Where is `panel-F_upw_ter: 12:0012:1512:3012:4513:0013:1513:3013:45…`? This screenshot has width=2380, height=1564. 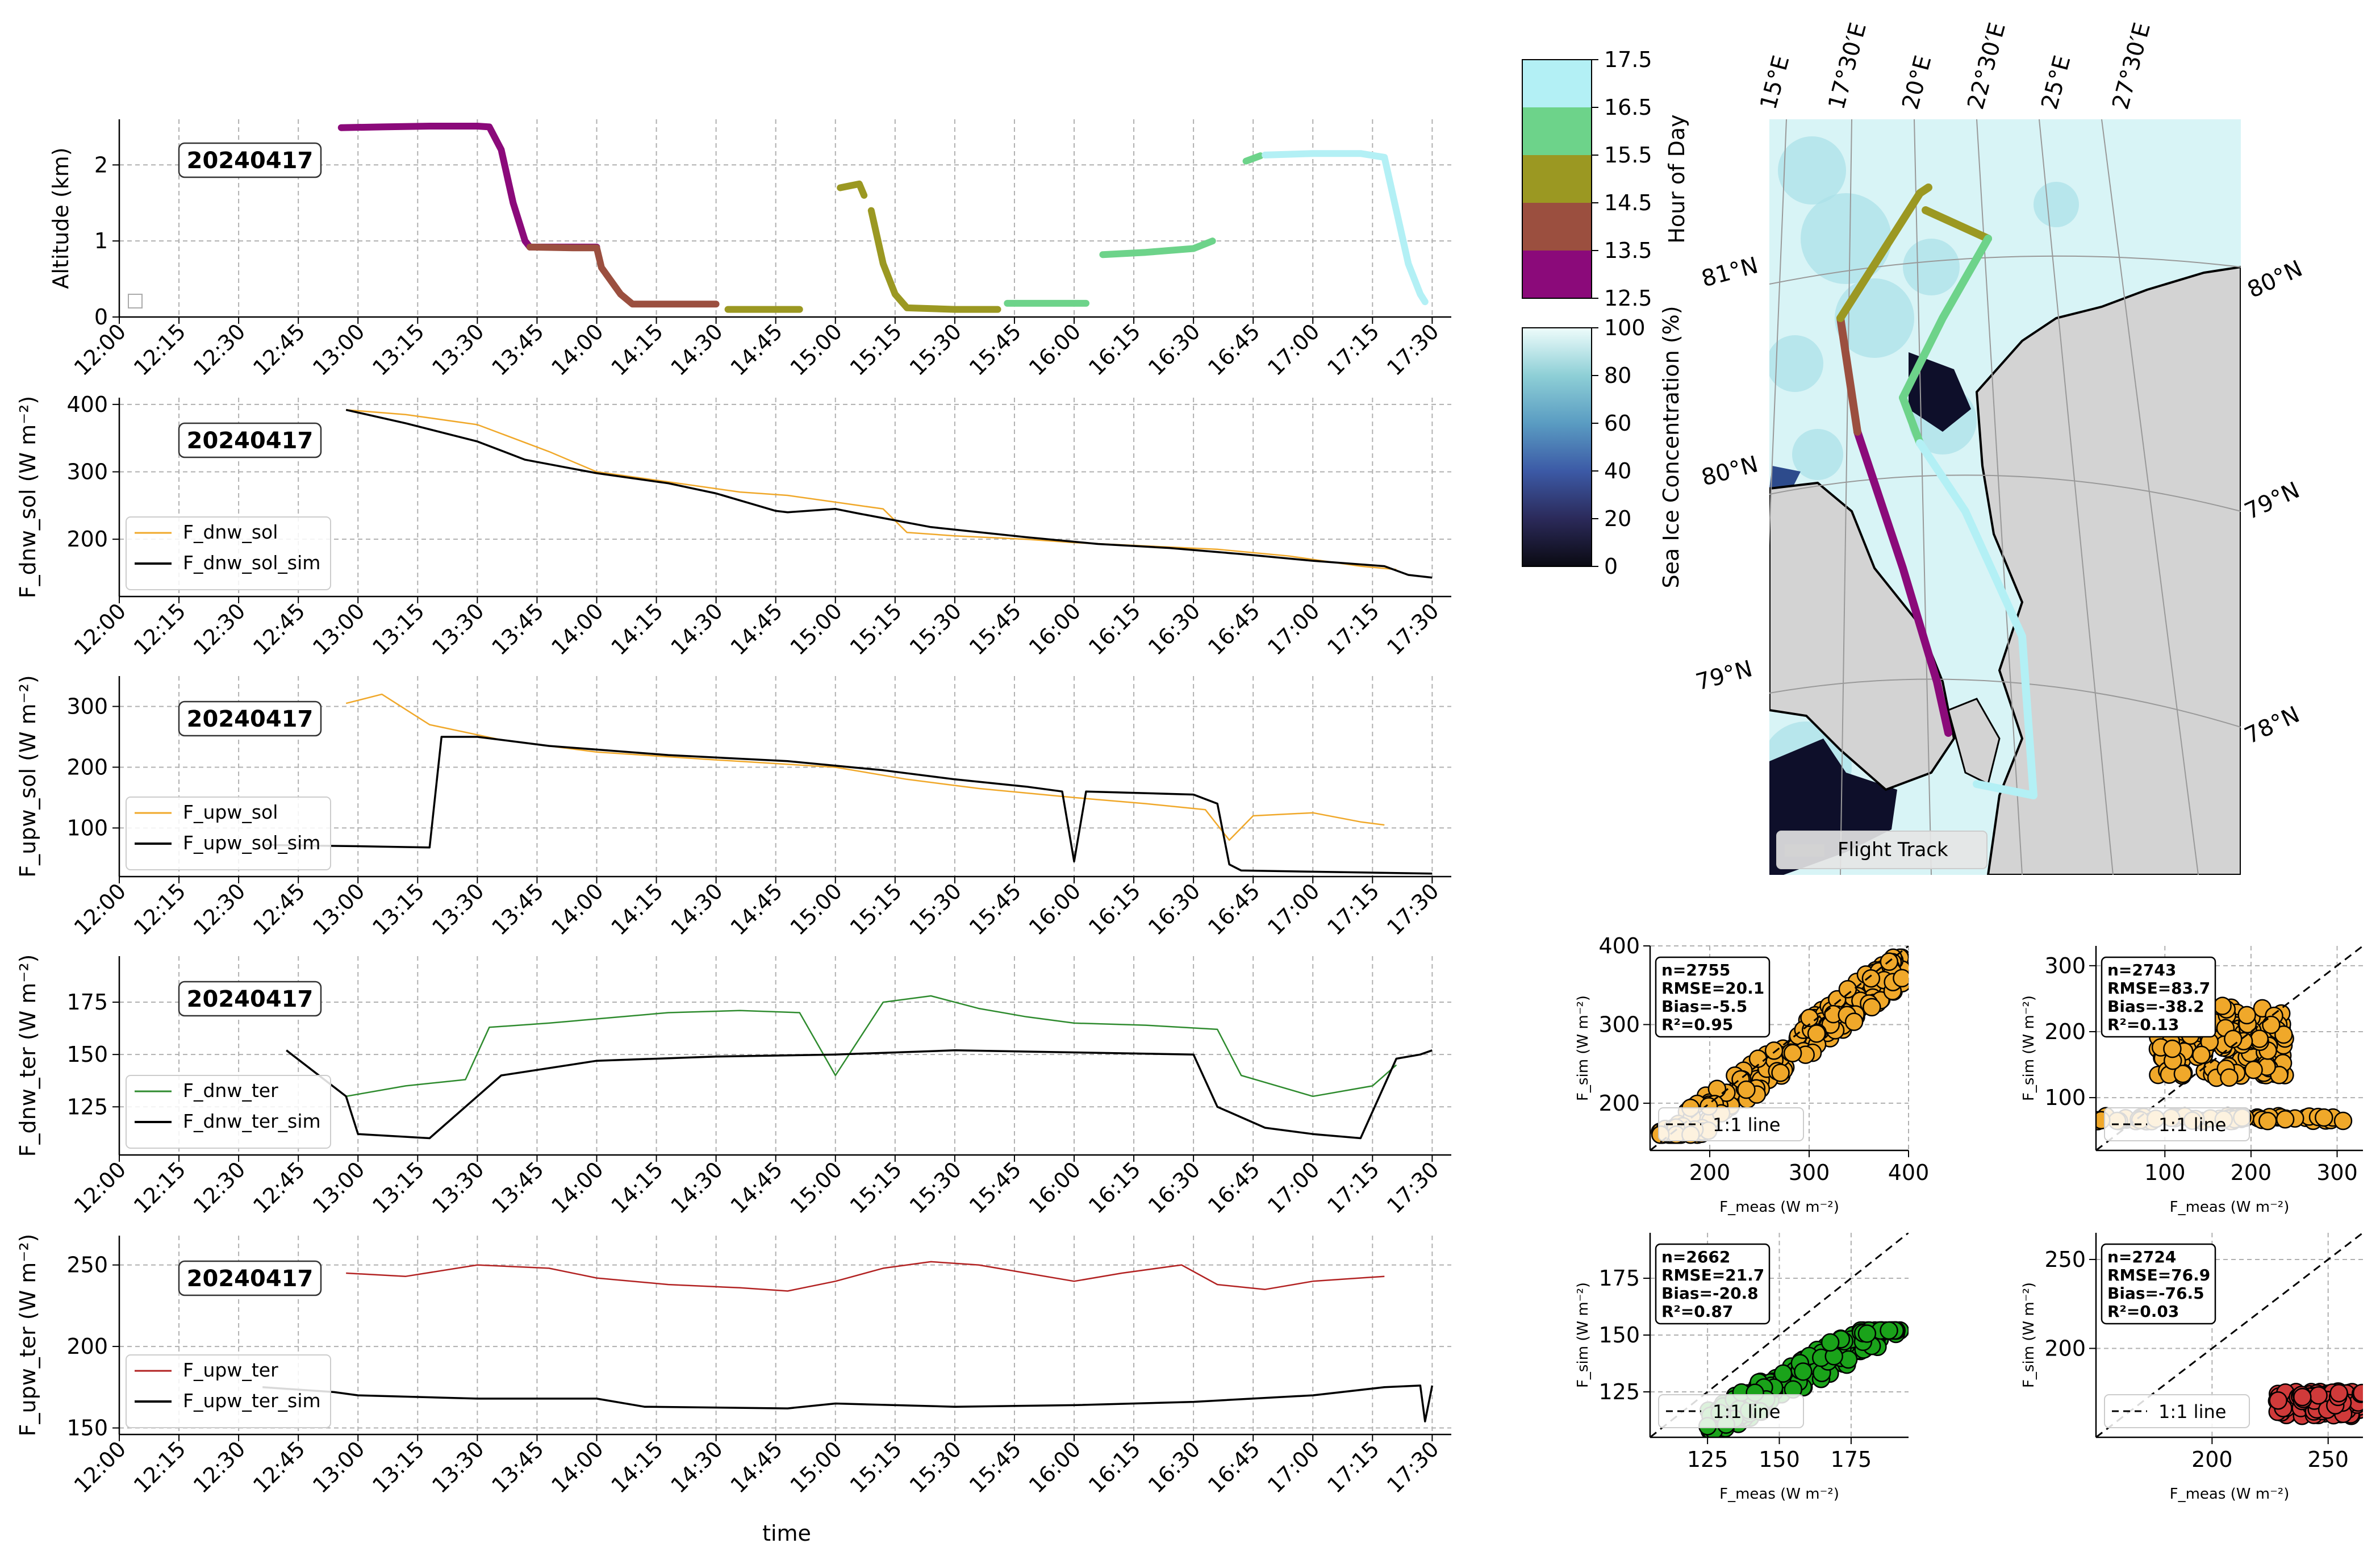 panel-F_upw_ter: 12:0012:1512:3012:4513:0013:1513:3013:45… is located at coordinates (733, 1366).